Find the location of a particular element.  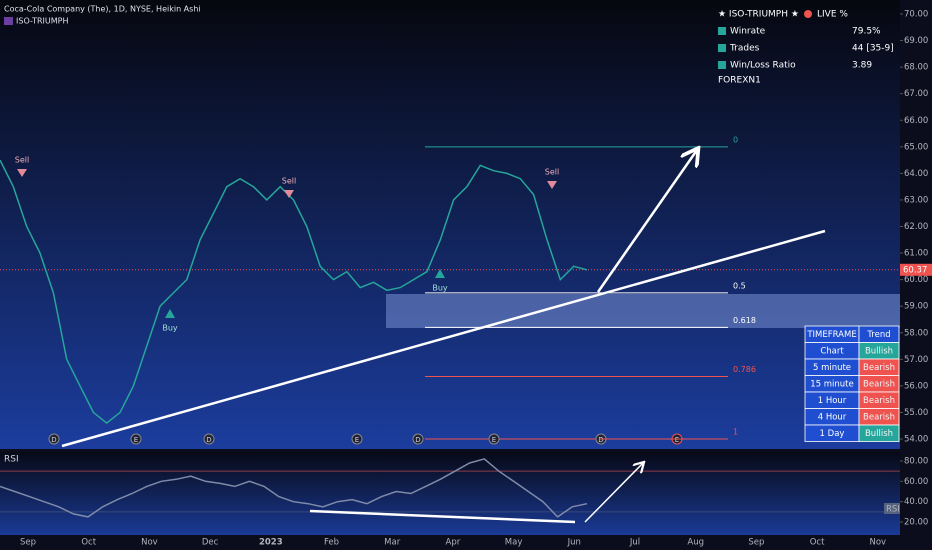

fib-label: 1 is located at coordinates (735, 432).